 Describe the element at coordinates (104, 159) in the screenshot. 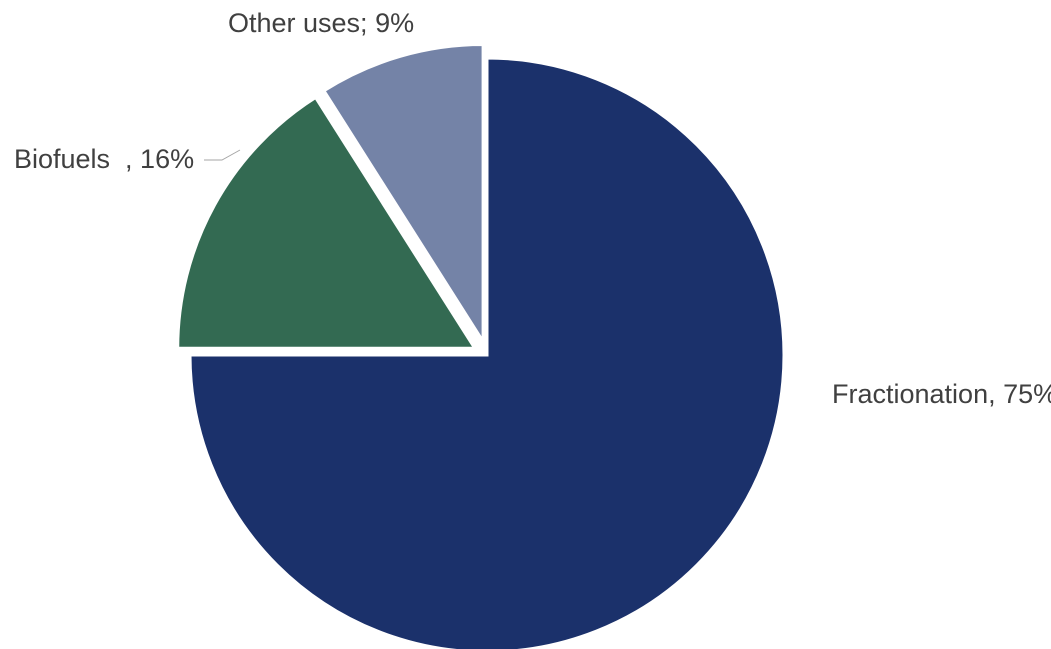

I see `data-label-biofuels: Biofuels , 16%` at that location.